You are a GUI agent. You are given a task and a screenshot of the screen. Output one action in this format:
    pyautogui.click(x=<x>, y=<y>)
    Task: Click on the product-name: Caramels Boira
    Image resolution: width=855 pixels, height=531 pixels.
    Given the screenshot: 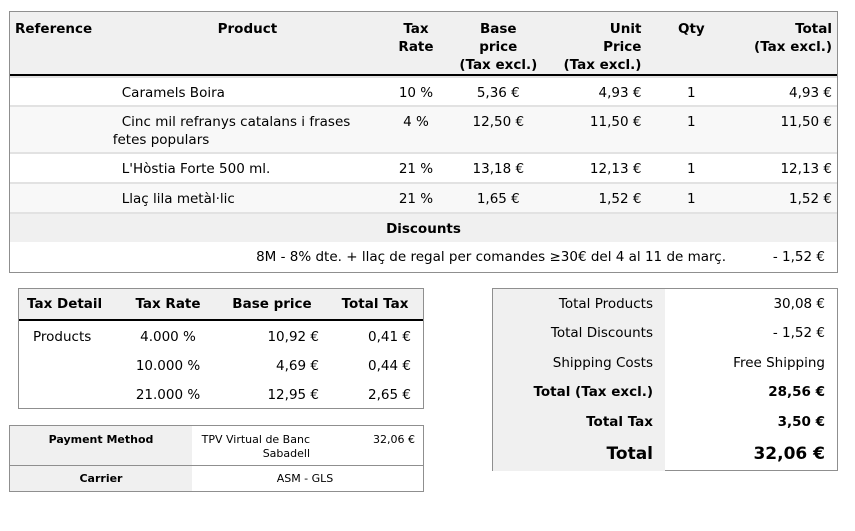 What is the action you would take?
    pyautogui.click(x=247, y=91)
    